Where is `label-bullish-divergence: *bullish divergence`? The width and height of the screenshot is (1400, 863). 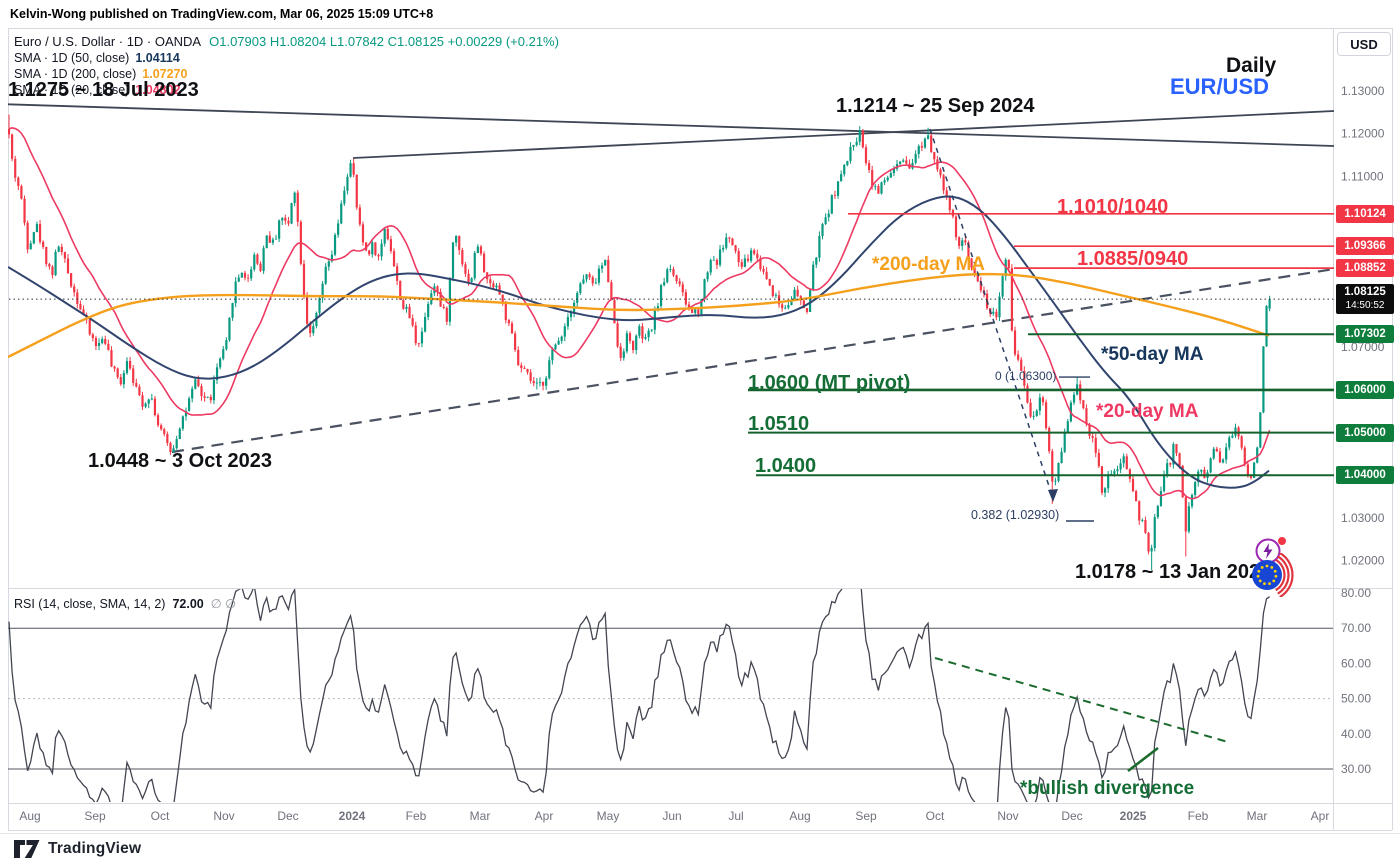
label-bullish-divergence: *bullish divergence is located at coordinates (1107, 788).